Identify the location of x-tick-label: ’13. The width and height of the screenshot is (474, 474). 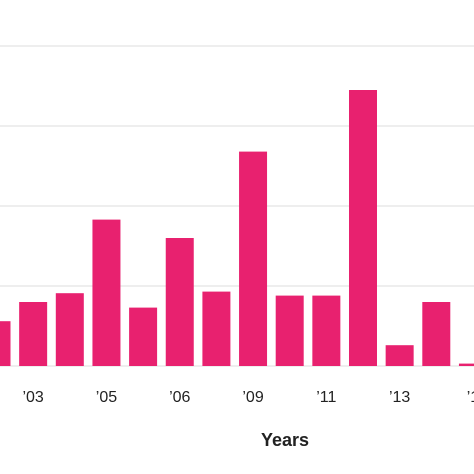
(399, 397).